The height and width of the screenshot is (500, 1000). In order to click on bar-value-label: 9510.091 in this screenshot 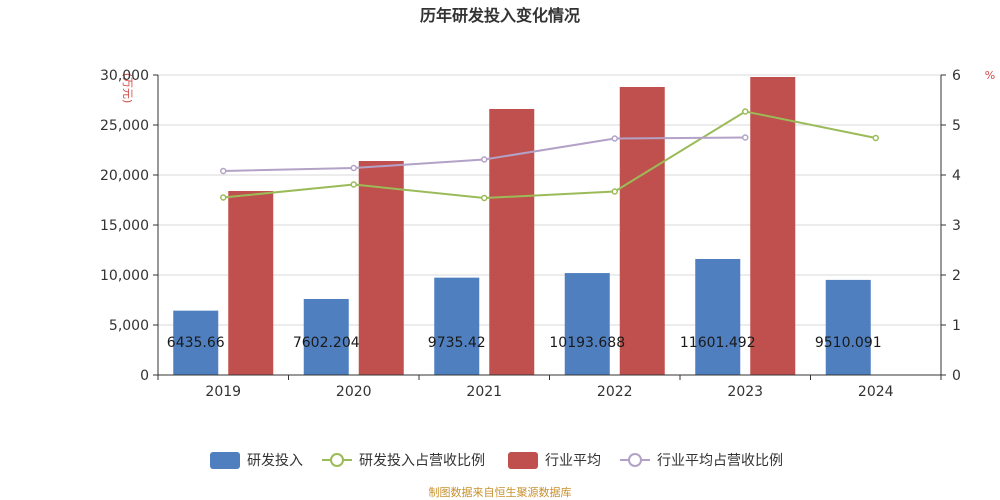, I will do `click(848, 343)`.